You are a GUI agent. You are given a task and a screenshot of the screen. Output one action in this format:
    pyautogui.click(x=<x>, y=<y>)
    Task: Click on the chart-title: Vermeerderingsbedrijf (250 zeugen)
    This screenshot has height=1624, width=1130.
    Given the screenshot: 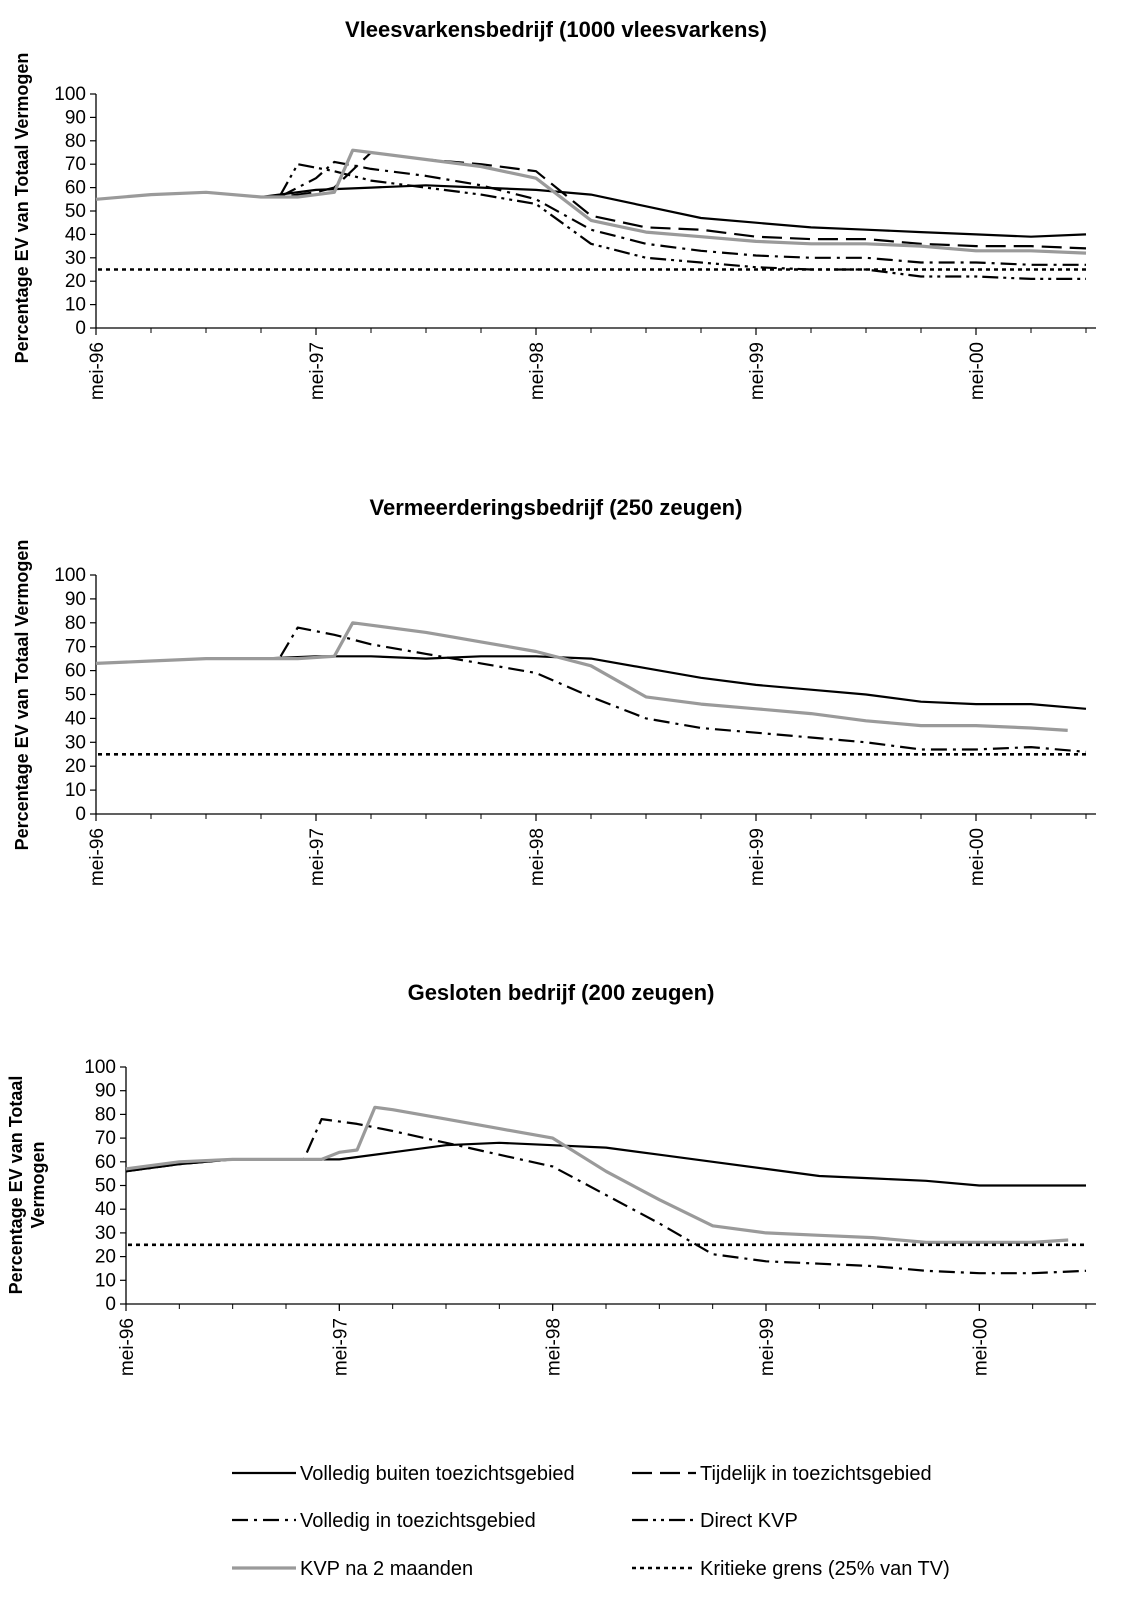 What is the action you would take?
    pyautogui.click(x=556, y=507)
    